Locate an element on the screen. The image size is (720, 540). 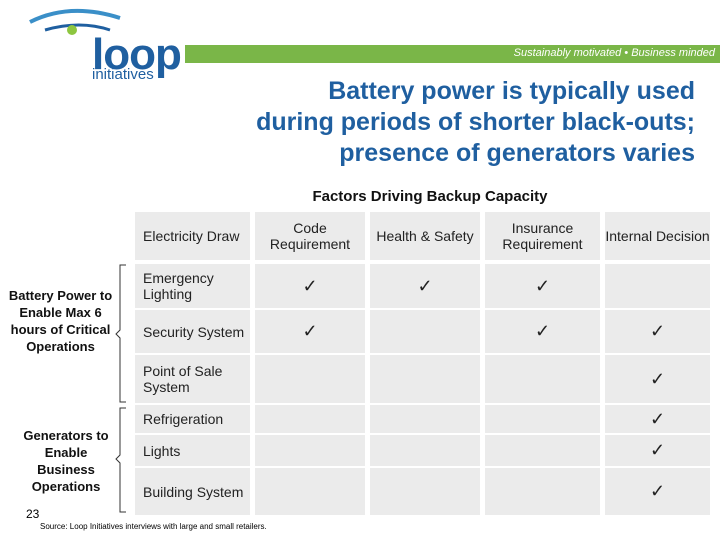
column-header: Internal Decision is located at coordinates (657, 236).